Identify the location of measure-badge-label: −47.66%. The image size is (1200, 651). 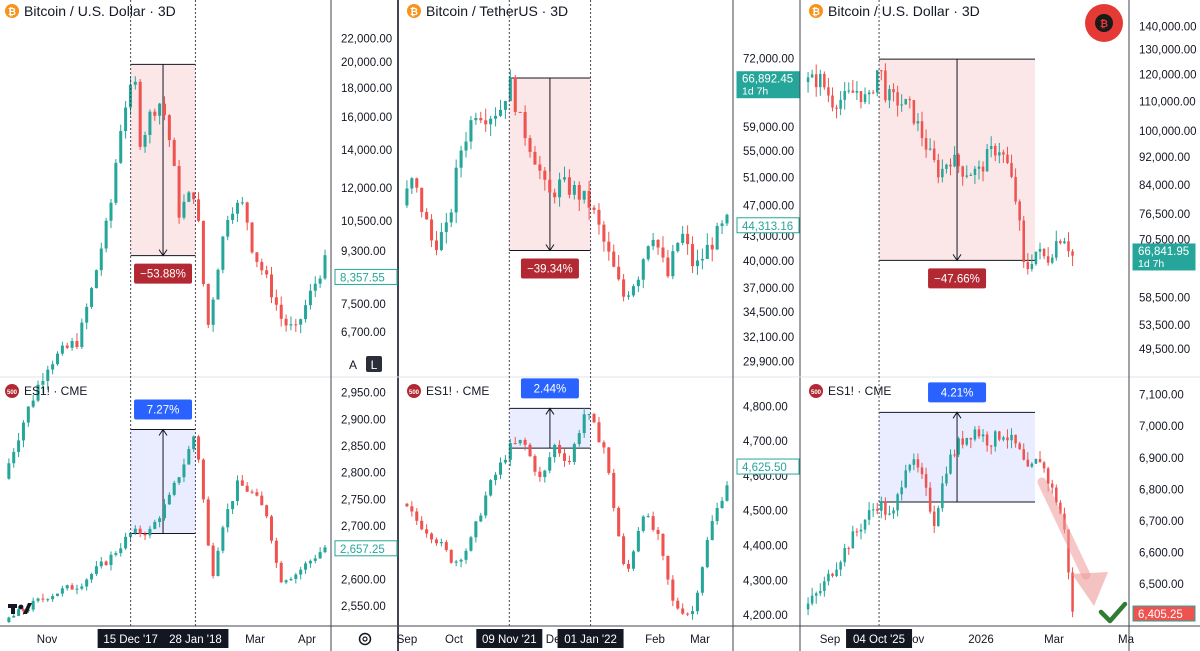
(957, 279).